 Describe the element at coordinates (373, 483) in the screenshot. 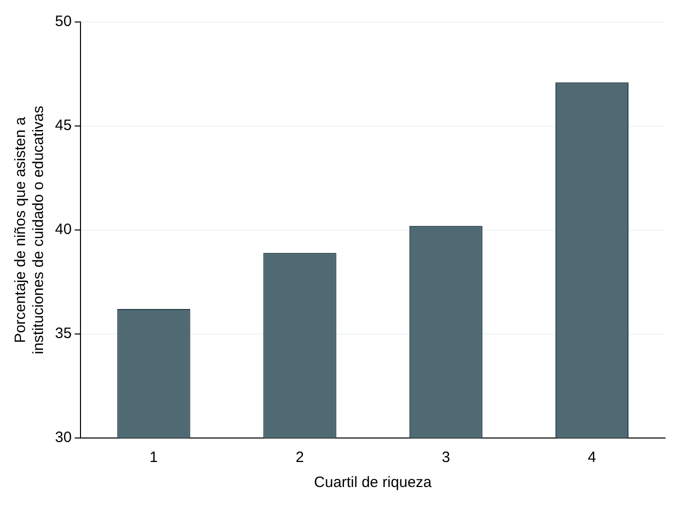

I see `x-axis-title: Cuartil de riqueza` at that location.